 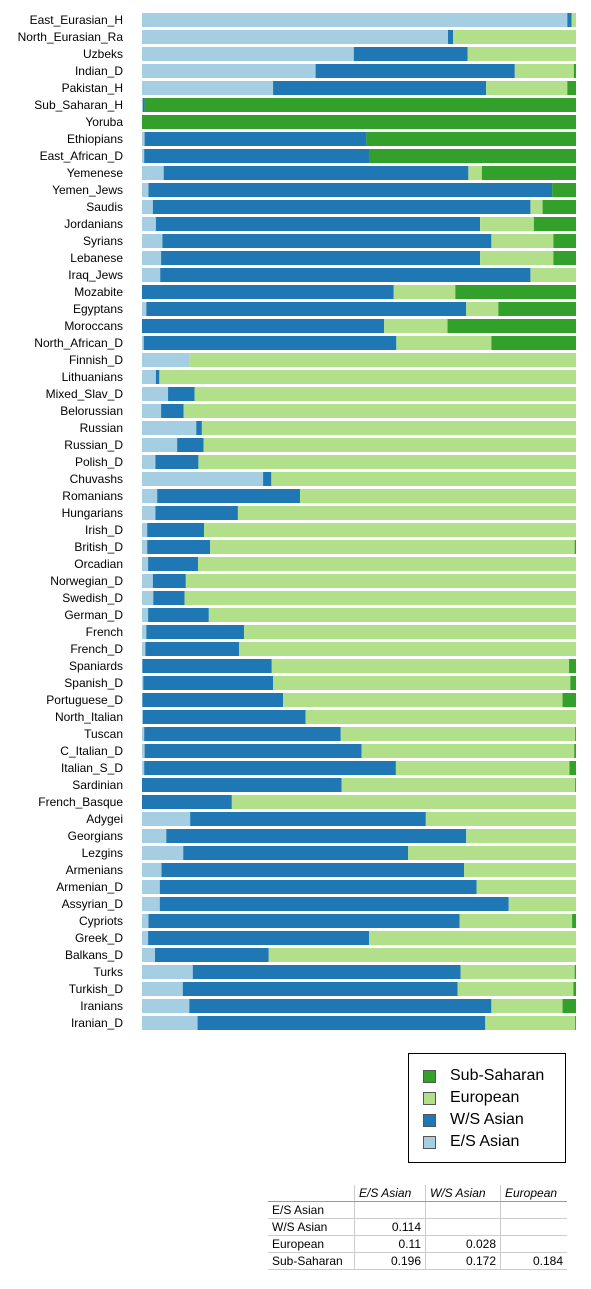 What do you see at coordinates (485, 1097) in the screenshot?
I see `legend-label-european: European` at bounding box center [485, 1097].